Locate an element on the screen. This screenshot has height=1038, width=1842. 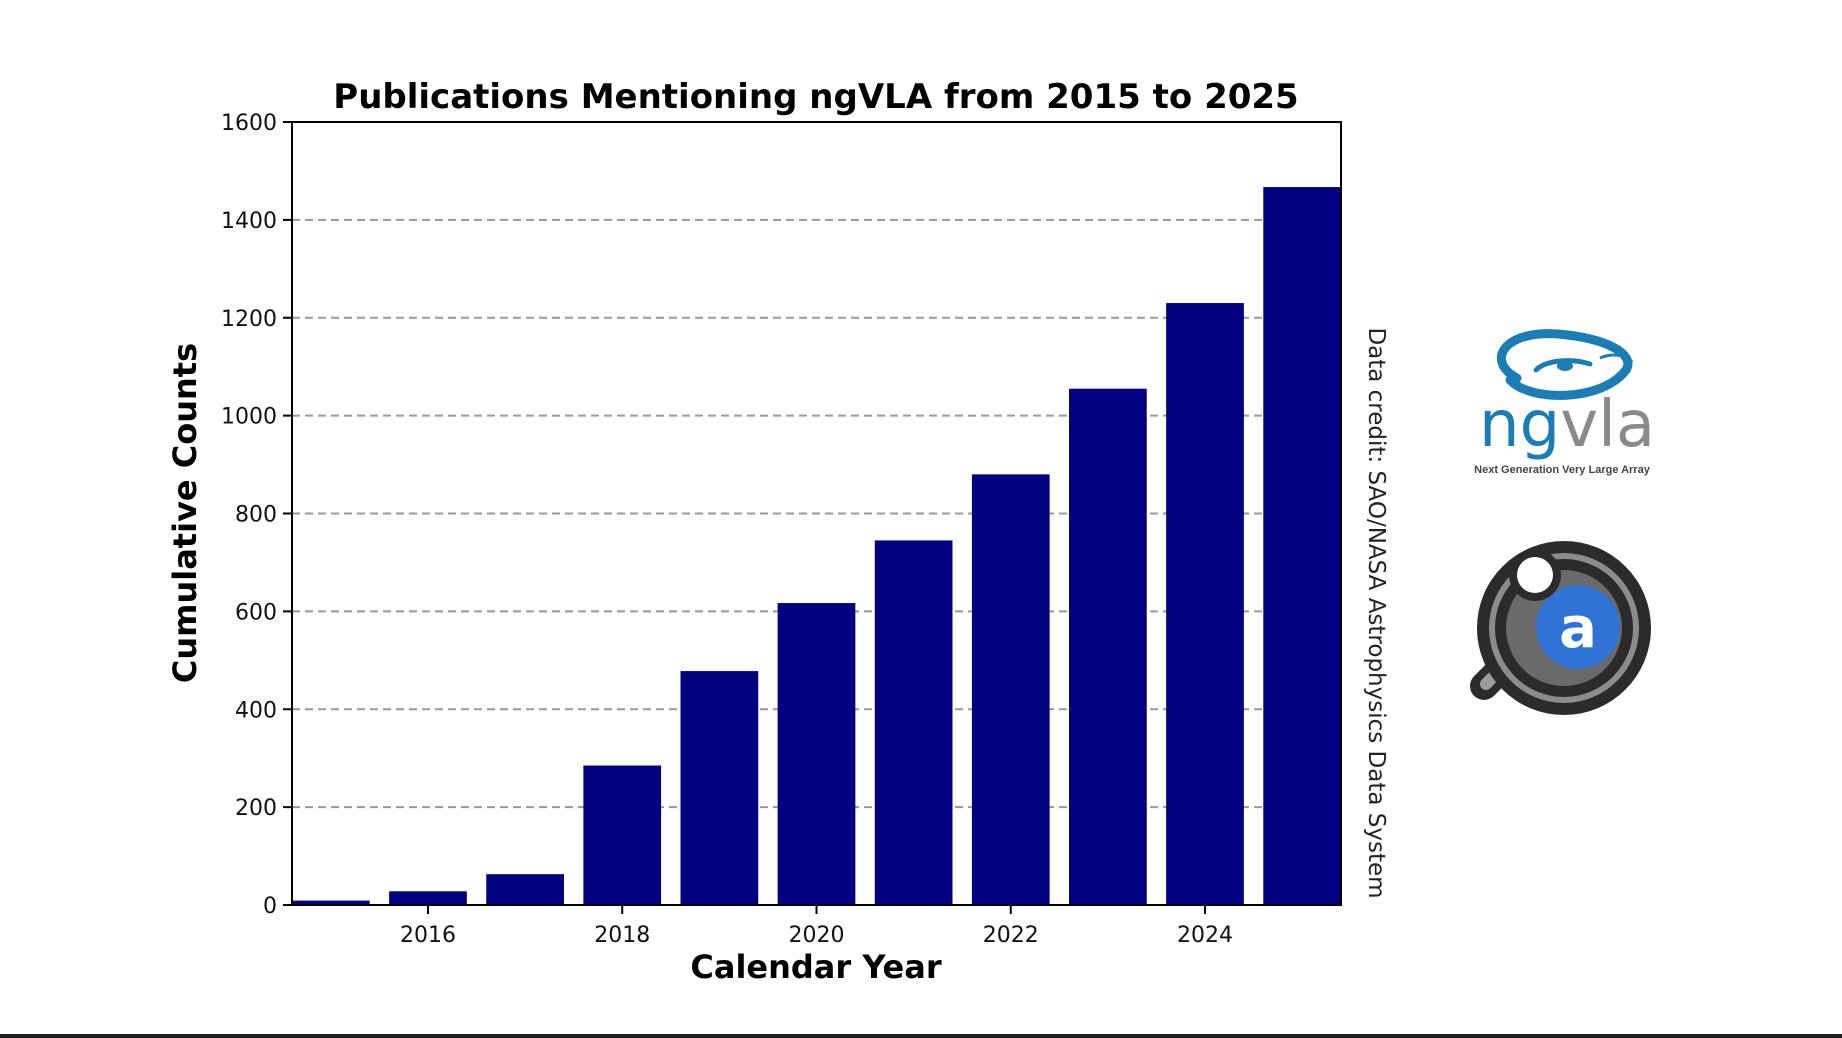
y-tick-label: 800 is located at coordinates (256, 515).